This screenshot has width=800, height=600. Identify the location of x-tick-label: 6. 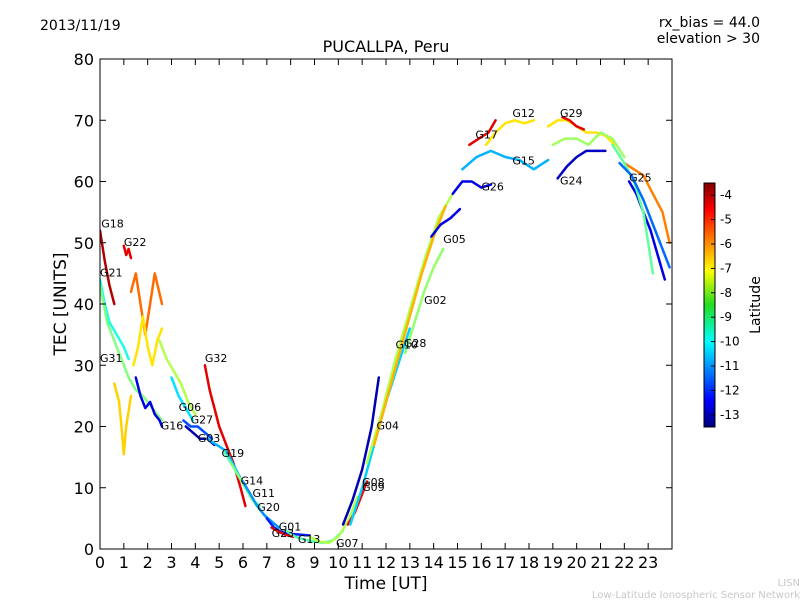
(243, 562).